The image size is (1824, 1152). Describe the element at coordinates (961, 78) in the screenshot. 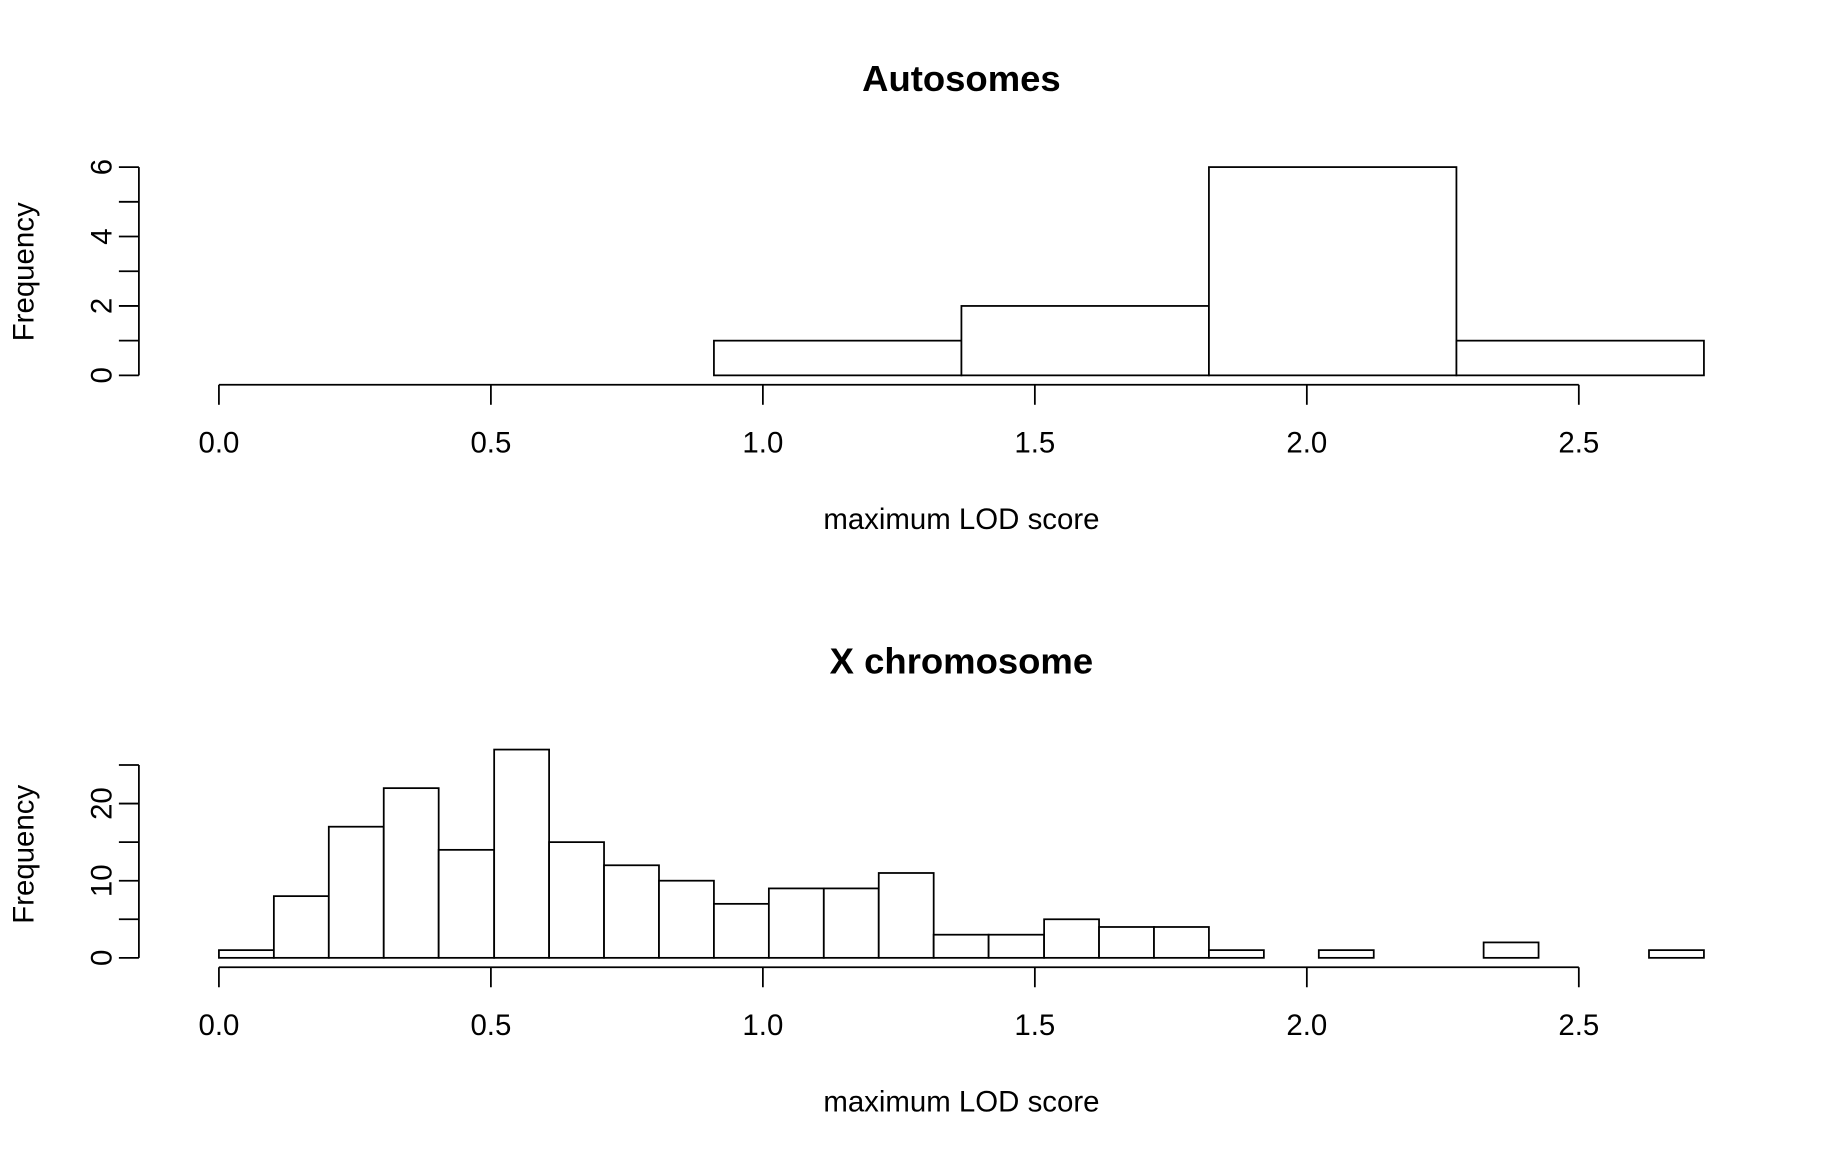

I see `chart-title: Autosomes` at that location.